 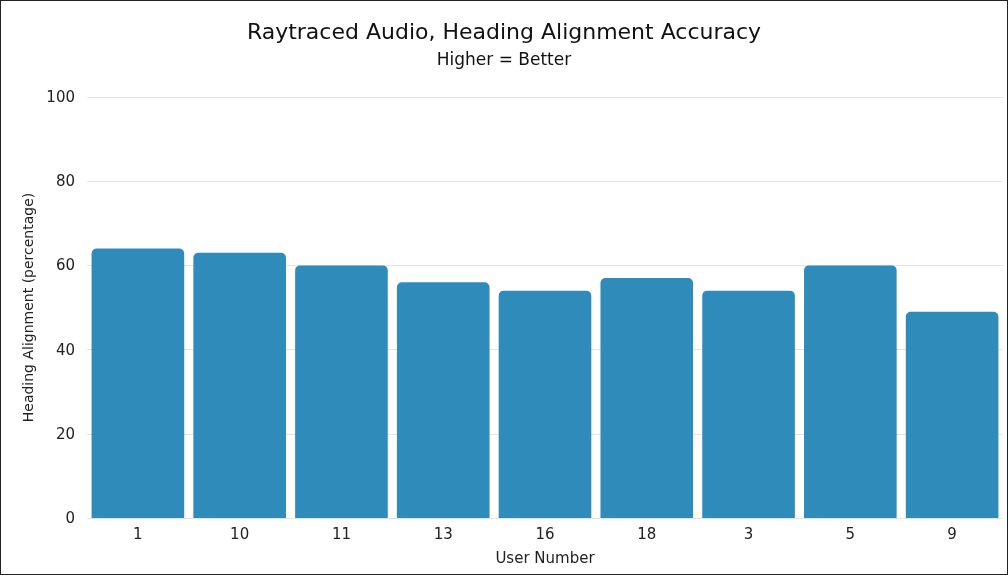 What do you see at coordinates (545, 533) in the screenshot?
I see `x-tick-label: 16` at bounding box center [545, 533].